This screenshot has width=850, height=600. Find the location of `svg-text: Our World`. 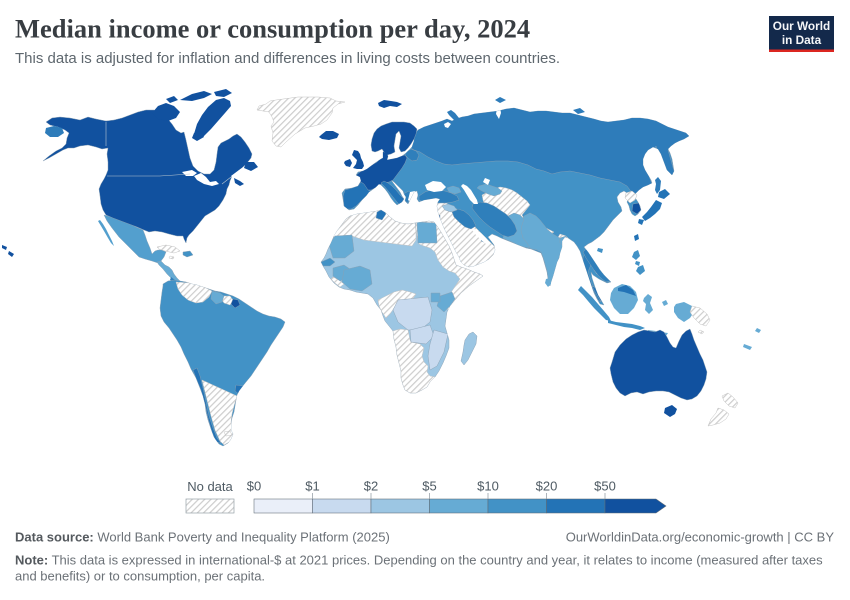

svg-text: Our World is located at coordinates (801, 26).